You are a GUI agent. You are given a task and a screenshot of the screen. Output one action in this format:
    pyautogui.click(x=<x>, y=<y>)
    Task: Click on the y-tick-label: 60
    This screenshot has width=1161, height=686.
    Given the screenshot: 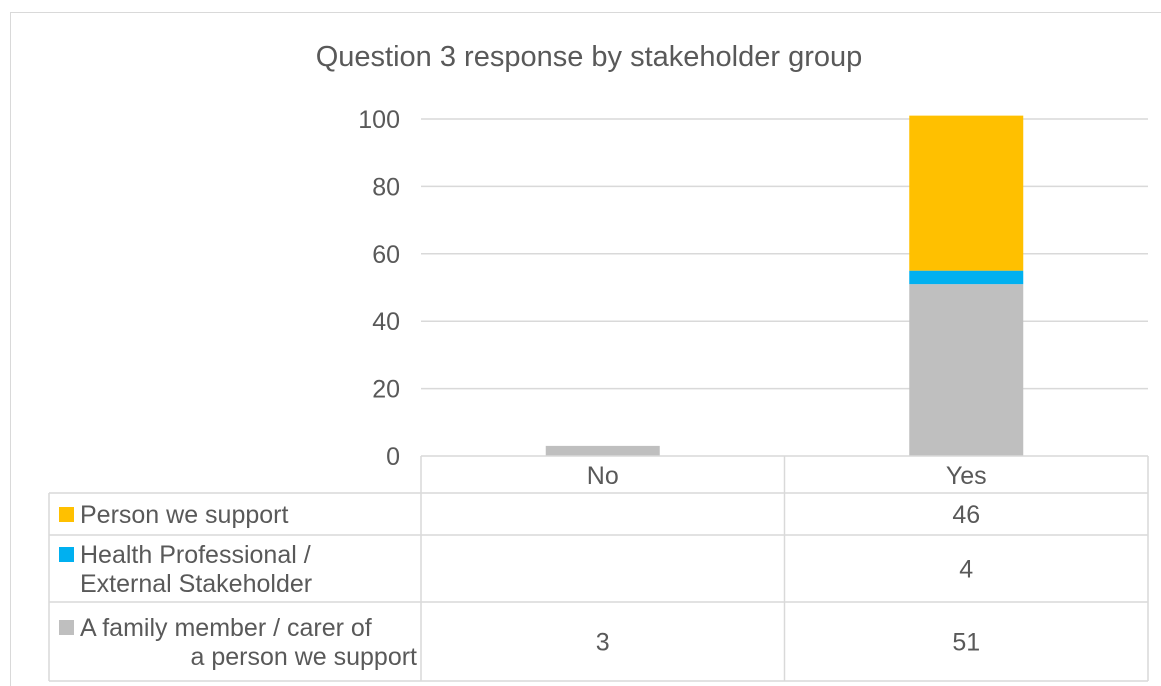 What is the action you would take?
    pyautogui.click(x=386, y=255)
    